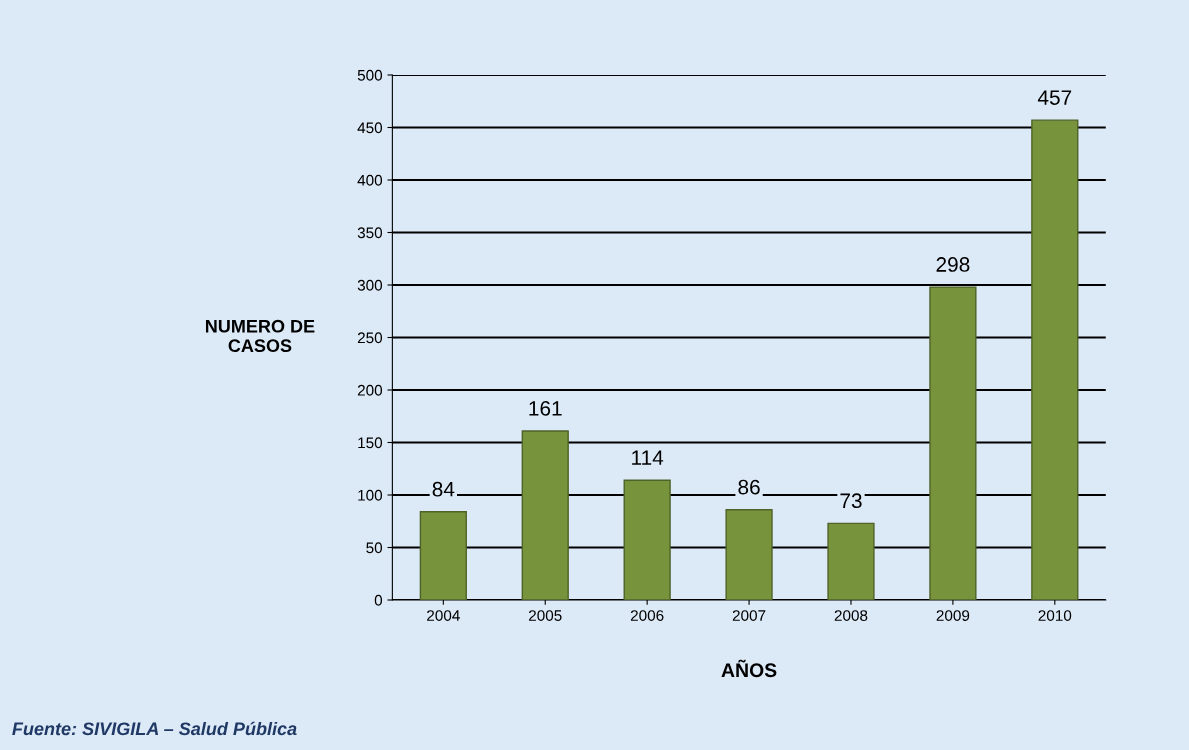 This screenshot has height=750, width=1189. I want to click on x-tick-label: 2004, so click(443, 615).